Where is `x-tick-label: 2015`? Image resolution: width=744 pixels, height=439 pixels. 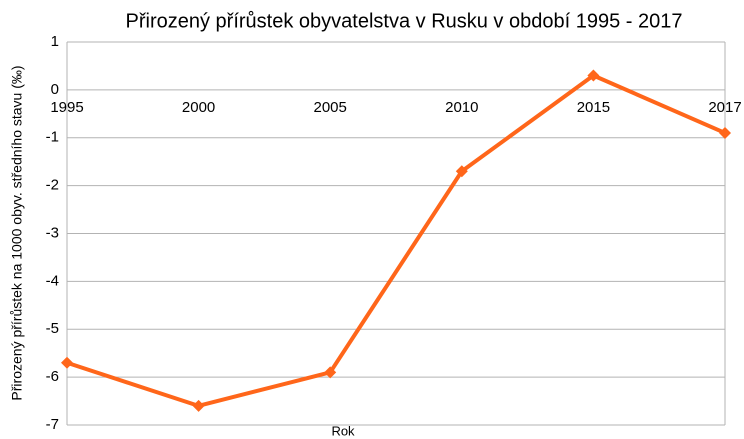
x-tick-label: 2015 is located at coordinates (593, 107).